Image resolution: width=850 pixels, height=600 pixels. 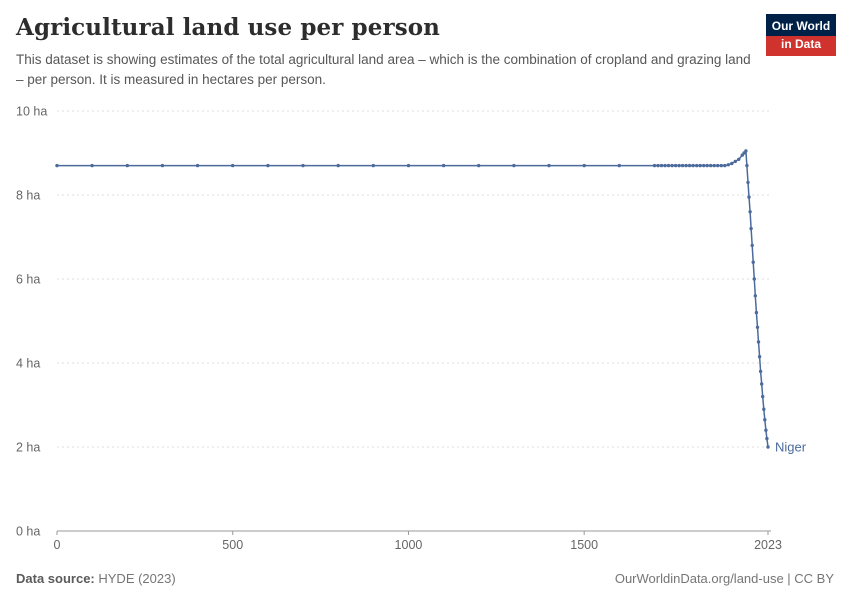 What do you see at coordinates (55, 578) in the screenshot?
I see `data-source-label: Data source:` at bounding box center [55, 578].